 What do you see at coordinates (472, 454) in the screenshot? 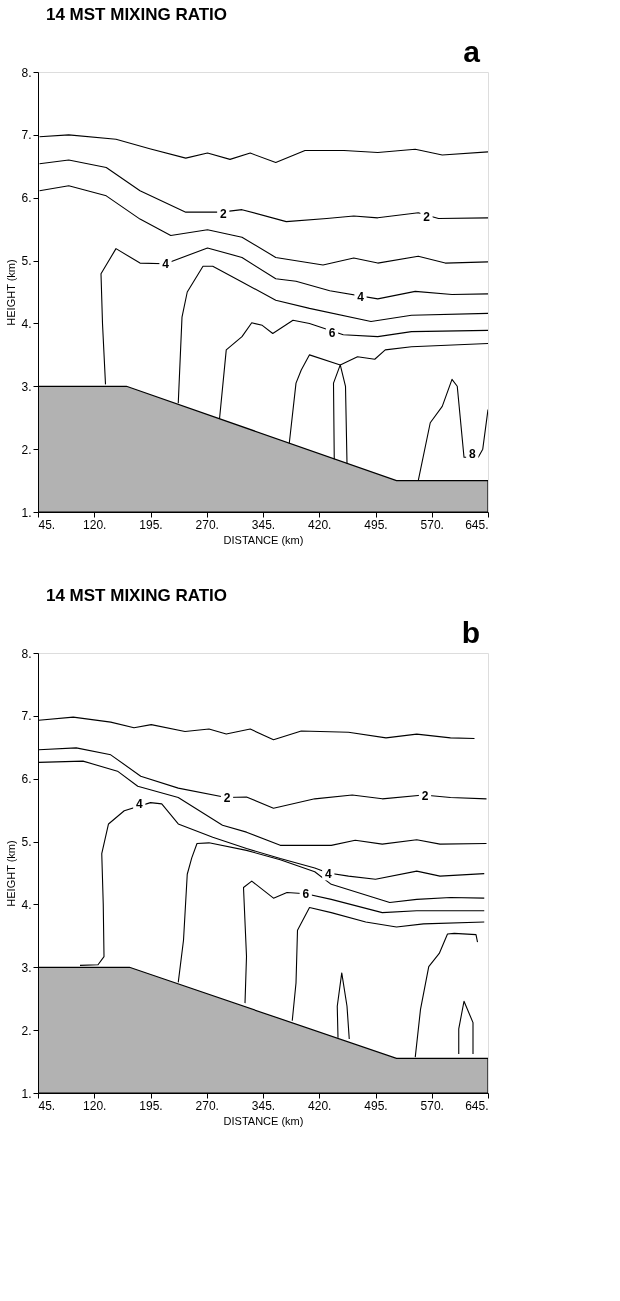
I see `annotation: 8` at bounding box center [472, 454].